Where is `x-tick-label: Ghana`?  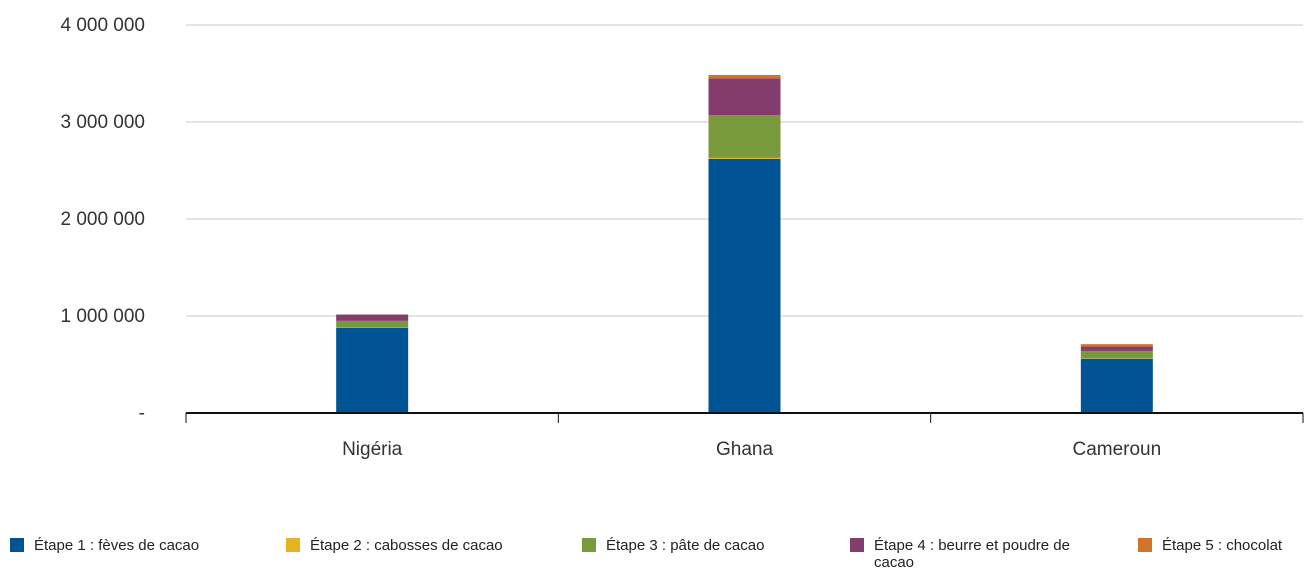 x-tick-label: Ghana is located at coordinates (744, 449).